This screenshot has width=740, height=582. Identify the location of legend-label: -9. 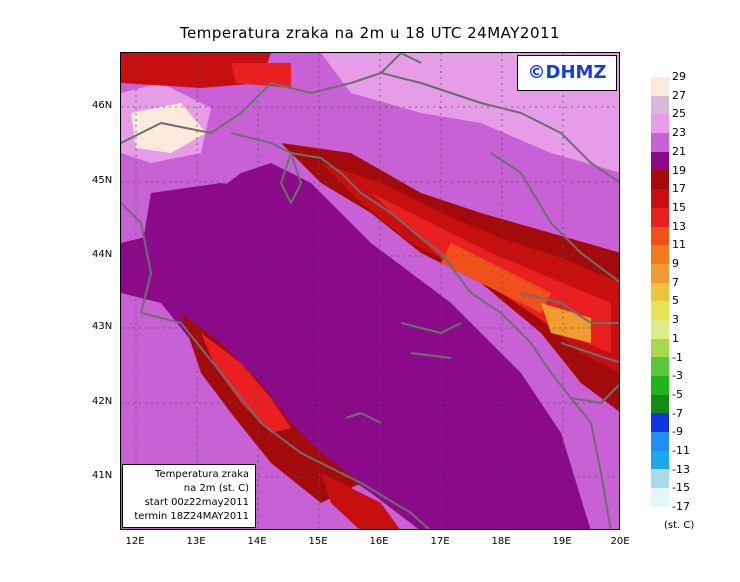
(677, 432).